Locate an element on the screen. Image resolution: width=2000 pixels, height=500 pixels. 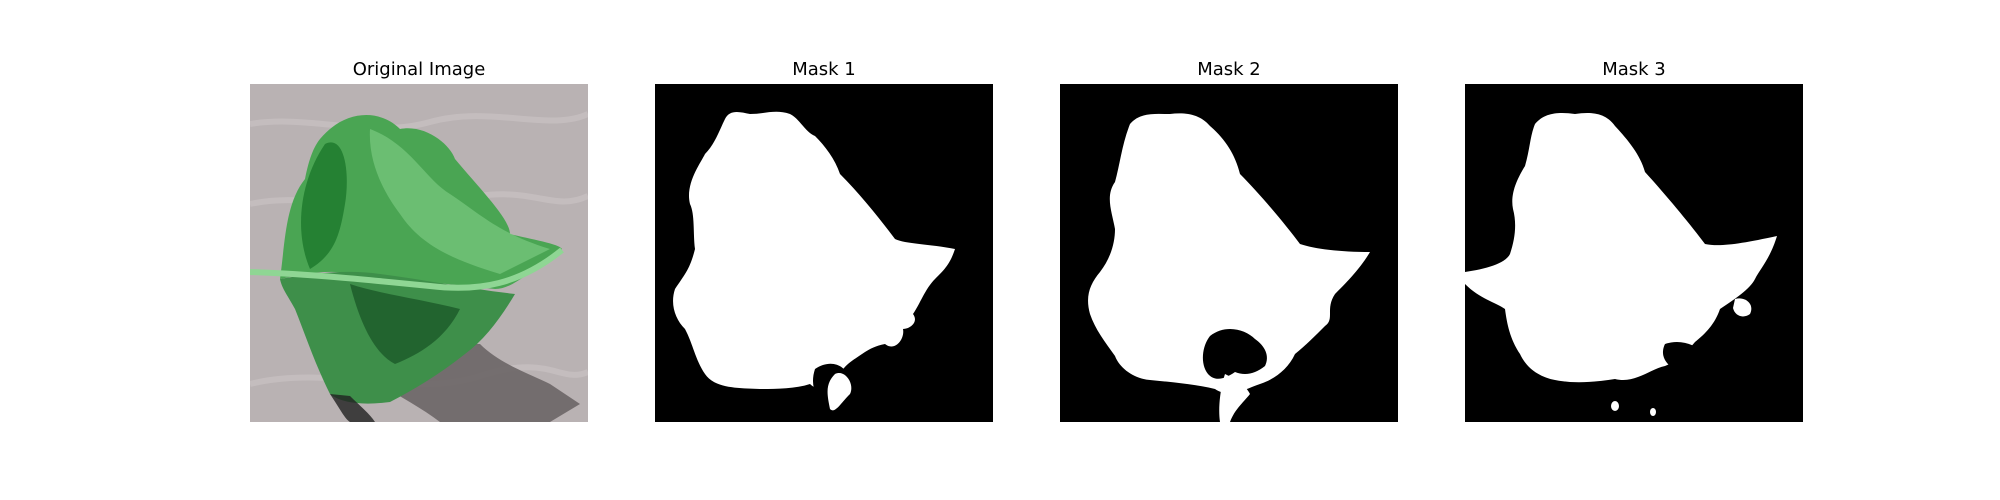
mask-3-image is located at coordinates (1634, 253).